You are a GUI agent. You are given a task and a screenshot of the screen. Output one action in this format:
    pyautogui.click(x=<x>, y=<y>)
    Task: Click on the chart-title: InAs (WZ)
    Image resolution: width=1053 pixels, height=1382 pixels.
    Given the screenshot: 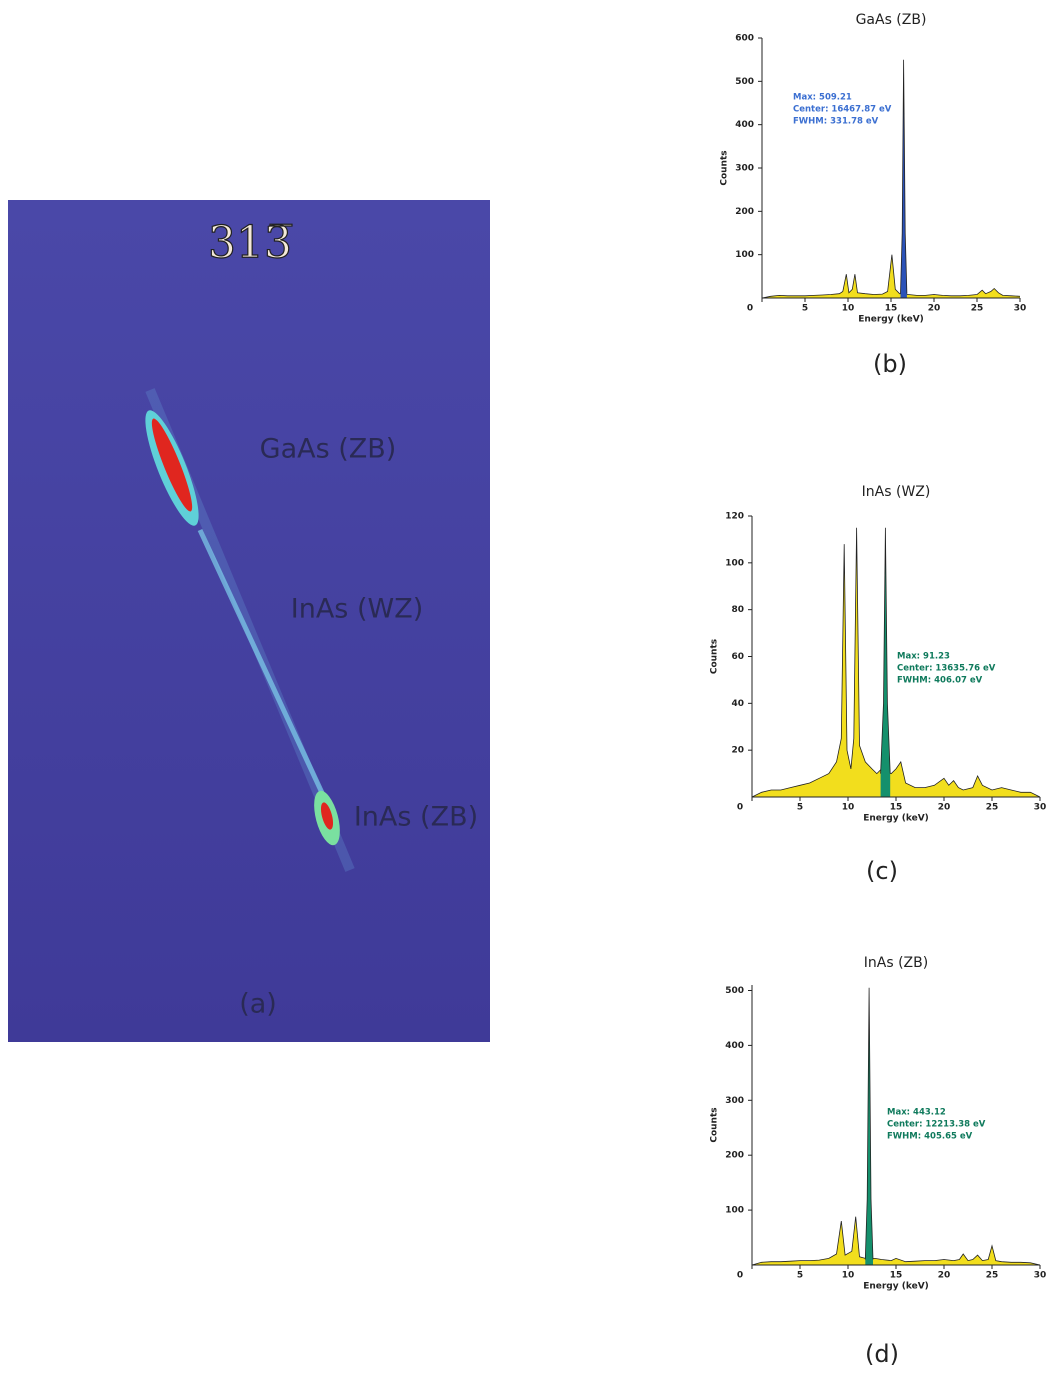 What is the action you would take?
    pyautogui.click(x=896, y=492)
    